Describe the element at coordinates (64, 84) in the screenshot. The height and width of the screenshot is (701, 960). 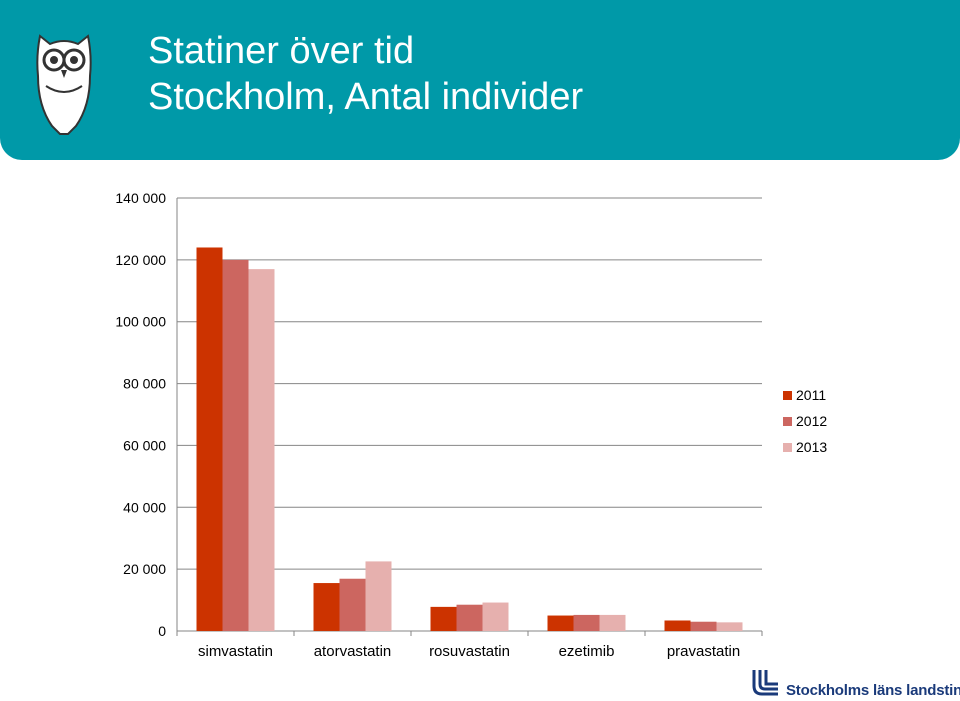
I see `owl-logo-icon` at that location.